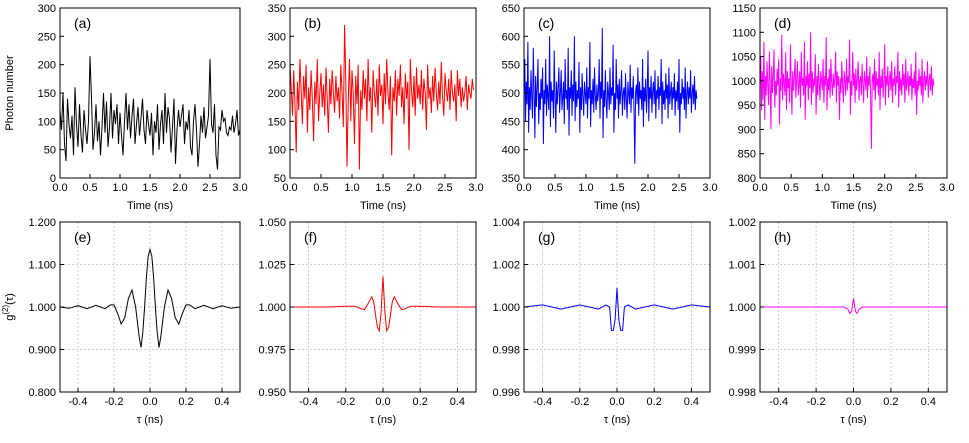 The image size is (969, 443). I want to click on y-tick-label: 600, so click(511, 37).